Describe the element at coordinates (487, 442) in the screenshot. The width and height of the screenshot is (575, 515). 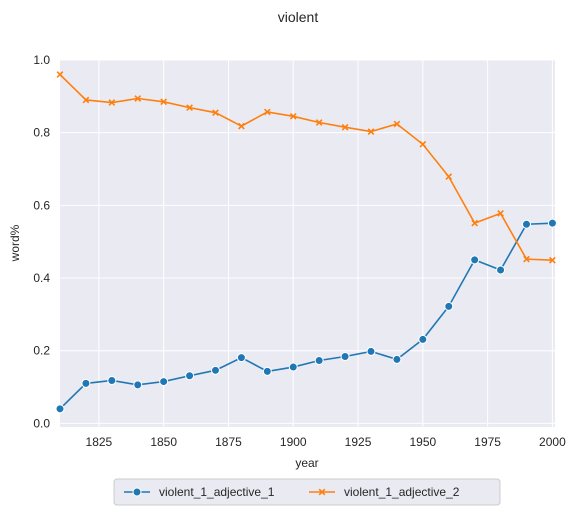
I see `x-tick-label: 1975` at that location.